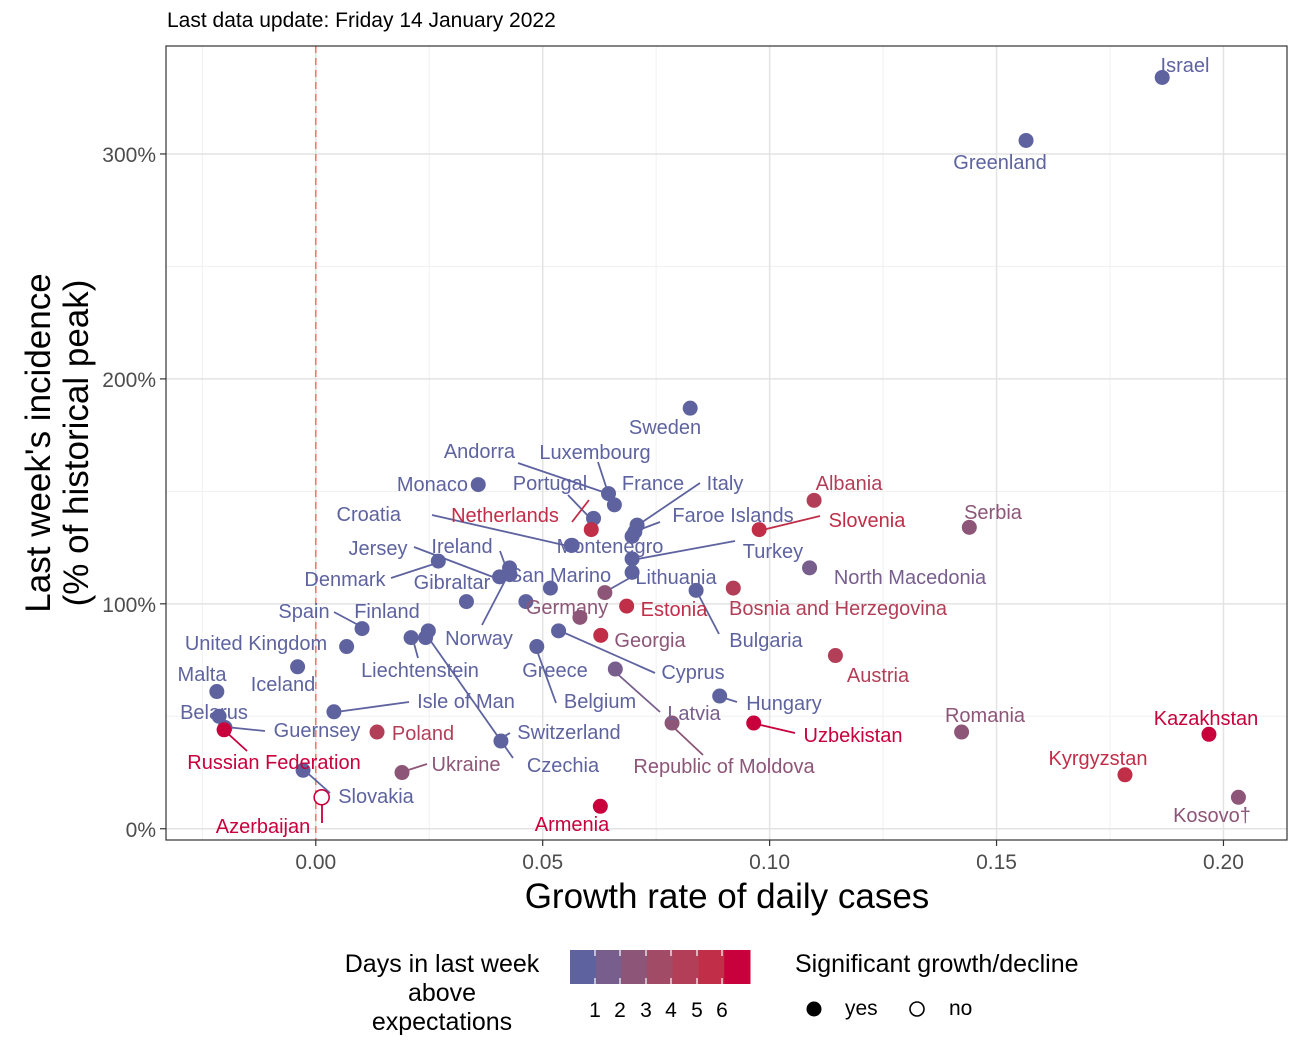 This screenshot has width=1299, height=1062. I want to click on label-romania: Romania, so click(985, 716).